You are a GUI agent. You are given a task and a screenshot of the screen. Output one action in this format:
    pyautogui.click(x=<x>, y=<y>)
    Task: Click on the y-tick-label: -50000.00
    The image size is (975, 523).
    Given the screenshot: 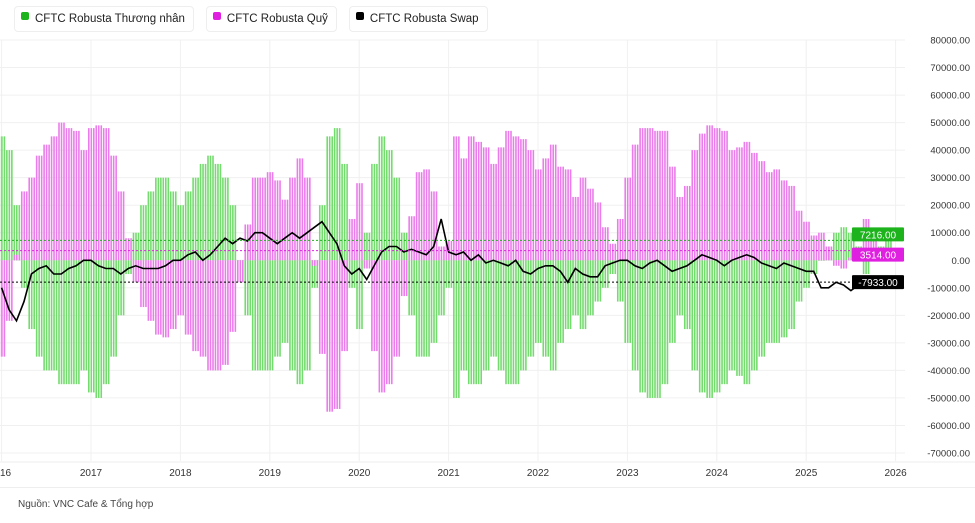 What is the action you would take?
    pyautogui.click(x=948, y=398)
    